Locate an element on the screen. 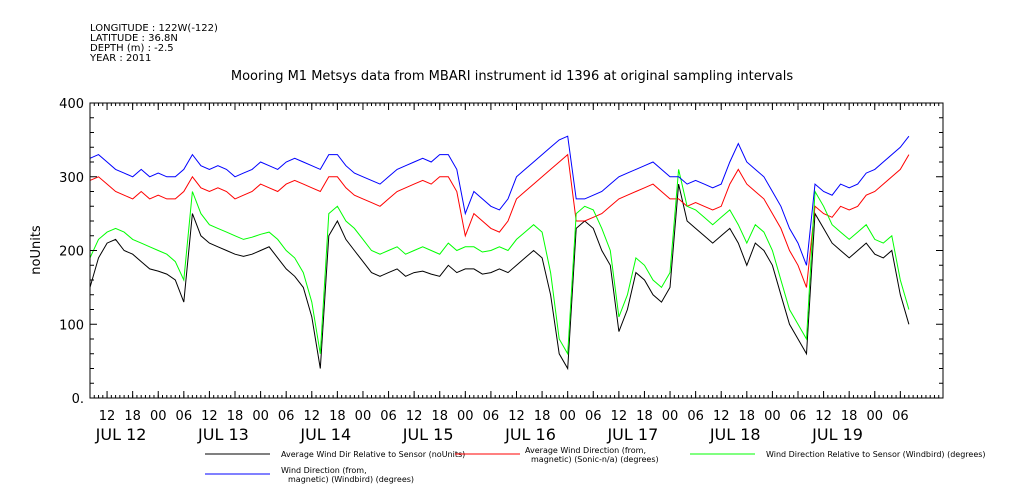  x-day-label: JUL 12 is located at coordinates (121, 434).